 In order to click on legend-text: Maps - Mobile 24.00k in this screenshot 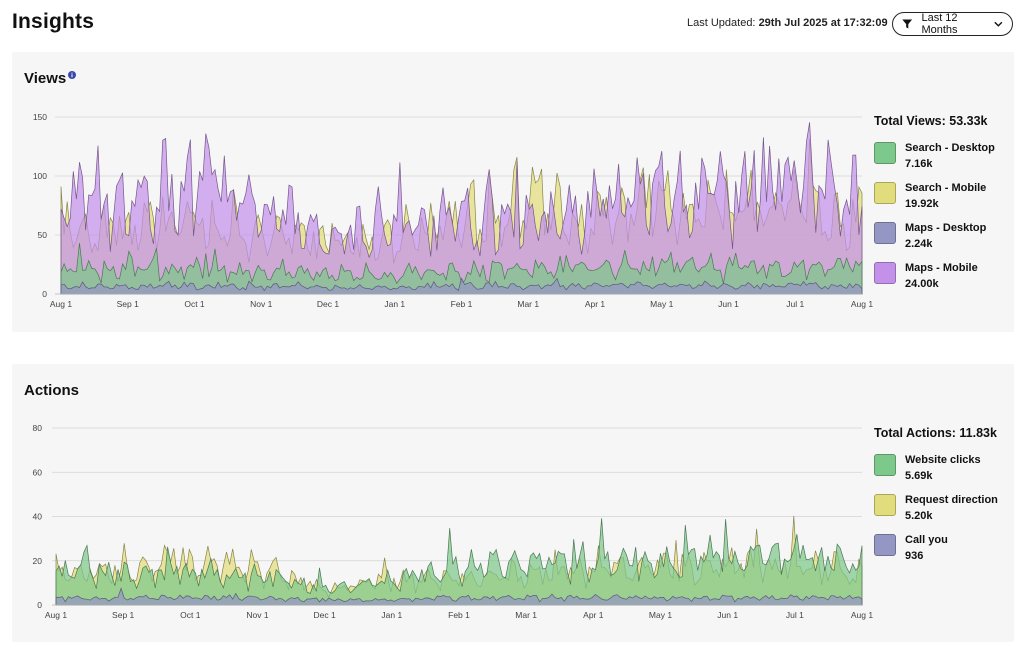, I will do `click(941, 276)`.